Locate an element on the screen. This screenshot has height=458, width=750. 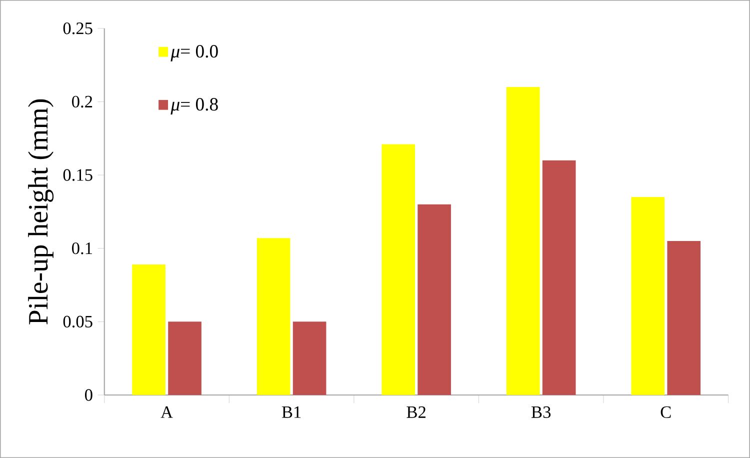
y-axis-title: Pile-up height (mm) is located at coordinates (41, 211).